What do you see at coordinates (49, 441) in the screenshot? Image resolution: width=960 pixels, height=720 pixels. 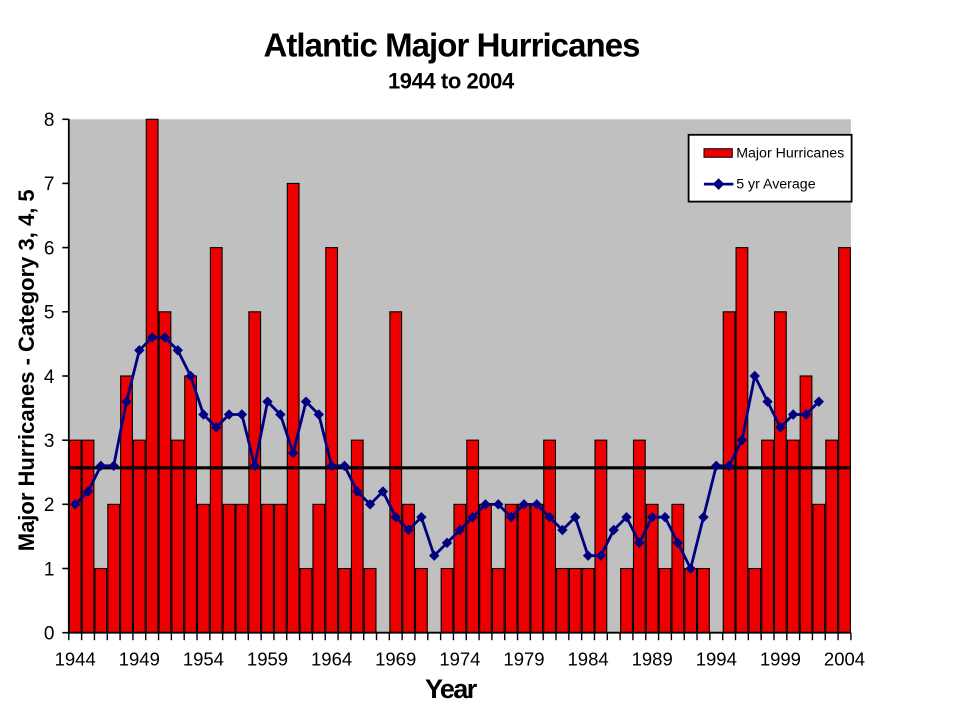 I see `svg-text: 3` at bounding box center [49, 441].